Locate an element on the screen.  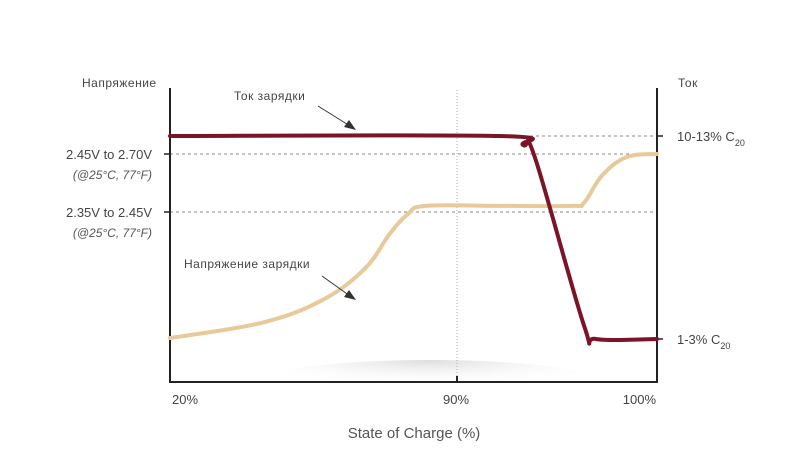
annotation-voltage-label: Напряжение зарядки is located at coordinates (247, 264).